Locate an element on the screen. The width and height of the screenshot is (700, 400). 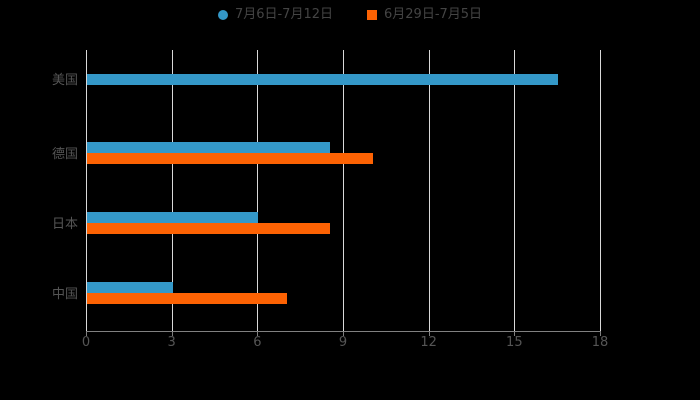
legend-label-series-1: 6月29日-7月5日 is located at coordinates (433, 14).